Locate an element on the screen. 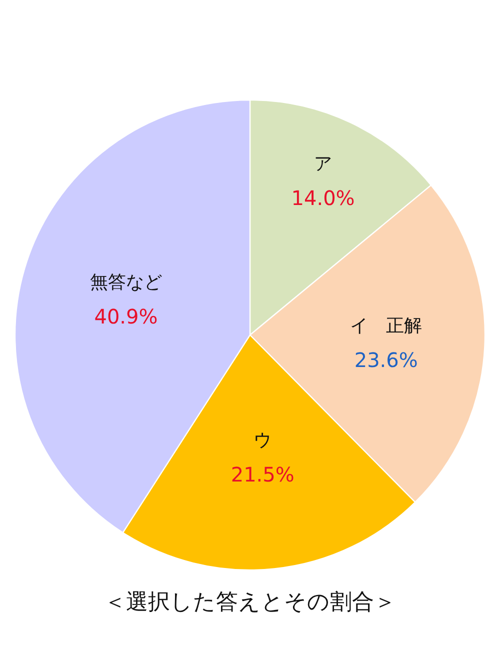 This screenshot has width=500, height=660. text: ＜選択した答えとその割合＞ is located at coordinates (250, 603).